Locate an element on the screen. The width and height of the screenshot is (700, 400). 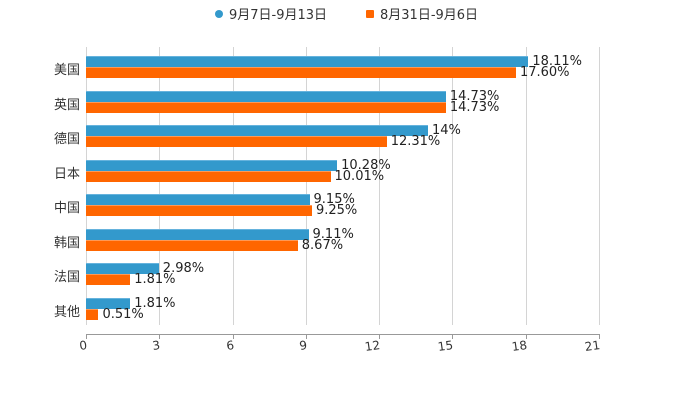
x-tick-label: 18 is located at coordinates (519, 346).